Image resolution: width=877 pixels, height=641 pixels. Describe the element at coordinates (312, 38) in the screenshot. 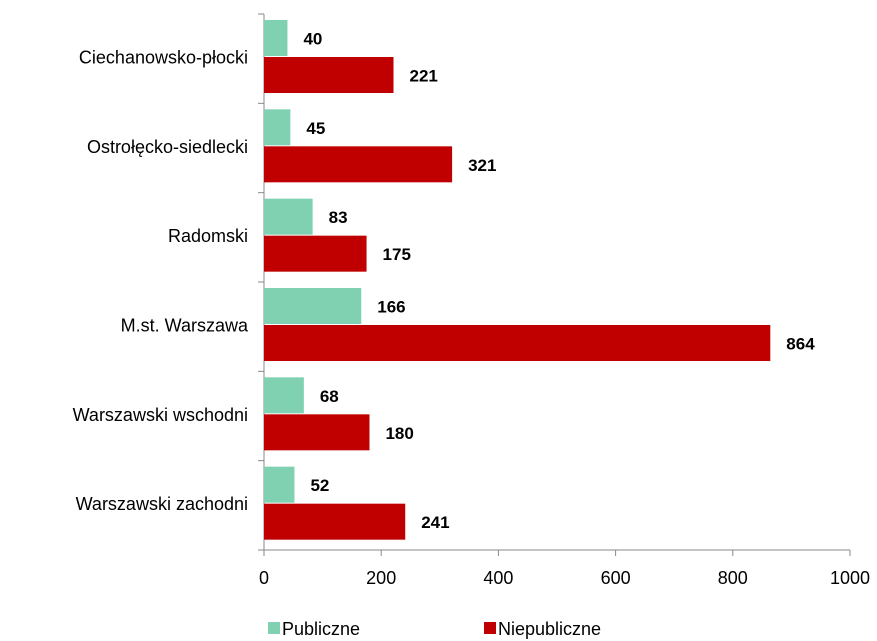

I see `data-label: 40` at that location.